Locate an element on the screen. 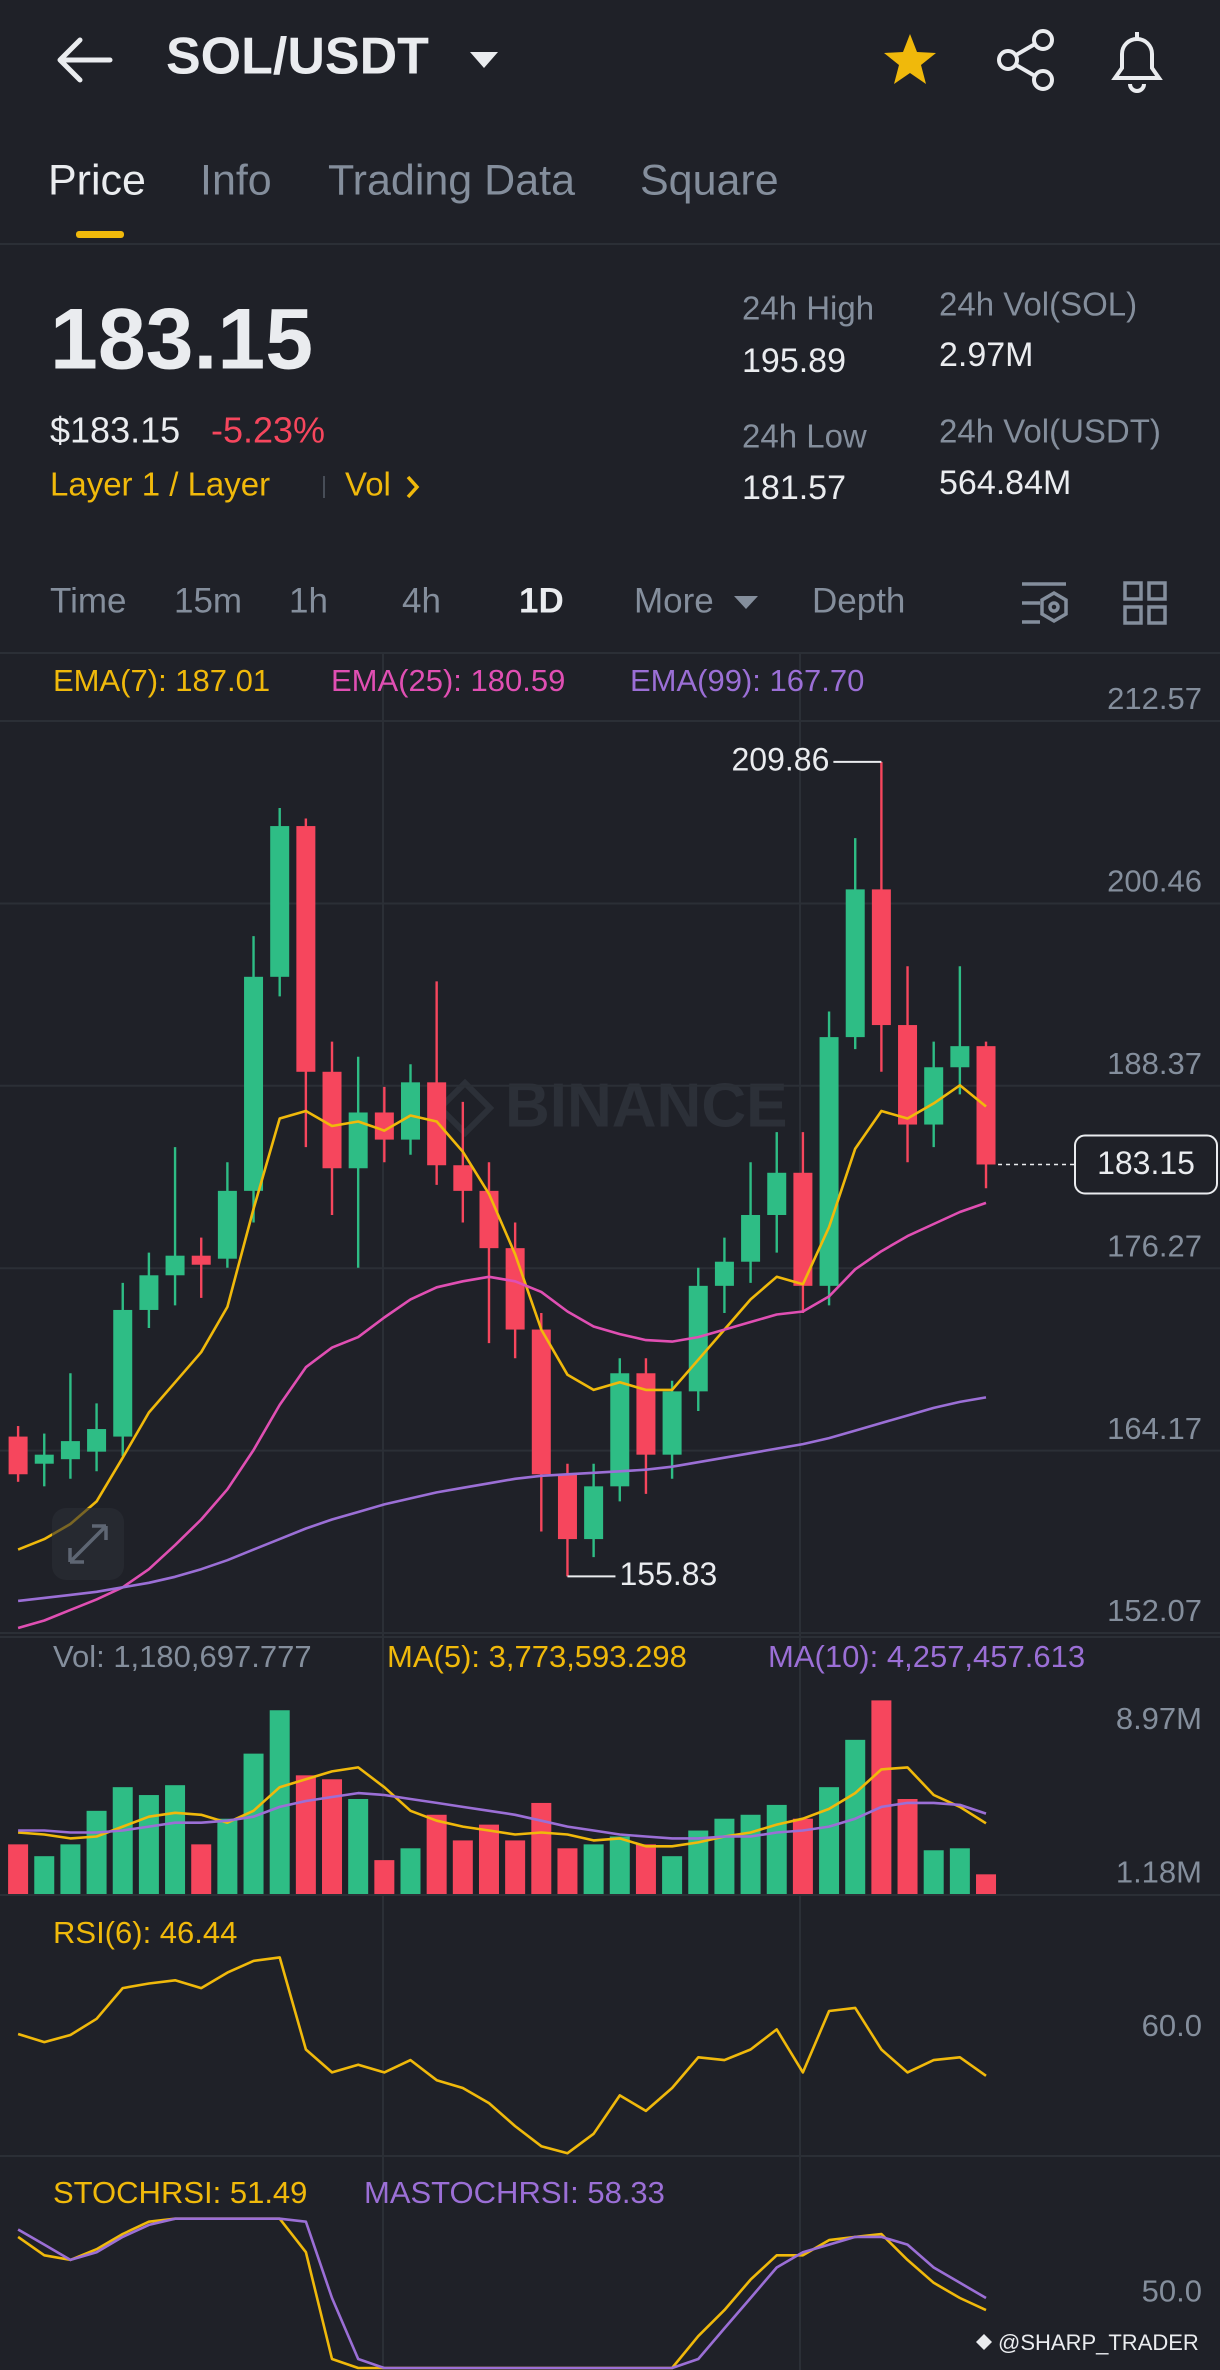 The height and width of the screenshot is (2370, 1220). y-tick-label: 60.0 is located at coordinates (1172, 2025).